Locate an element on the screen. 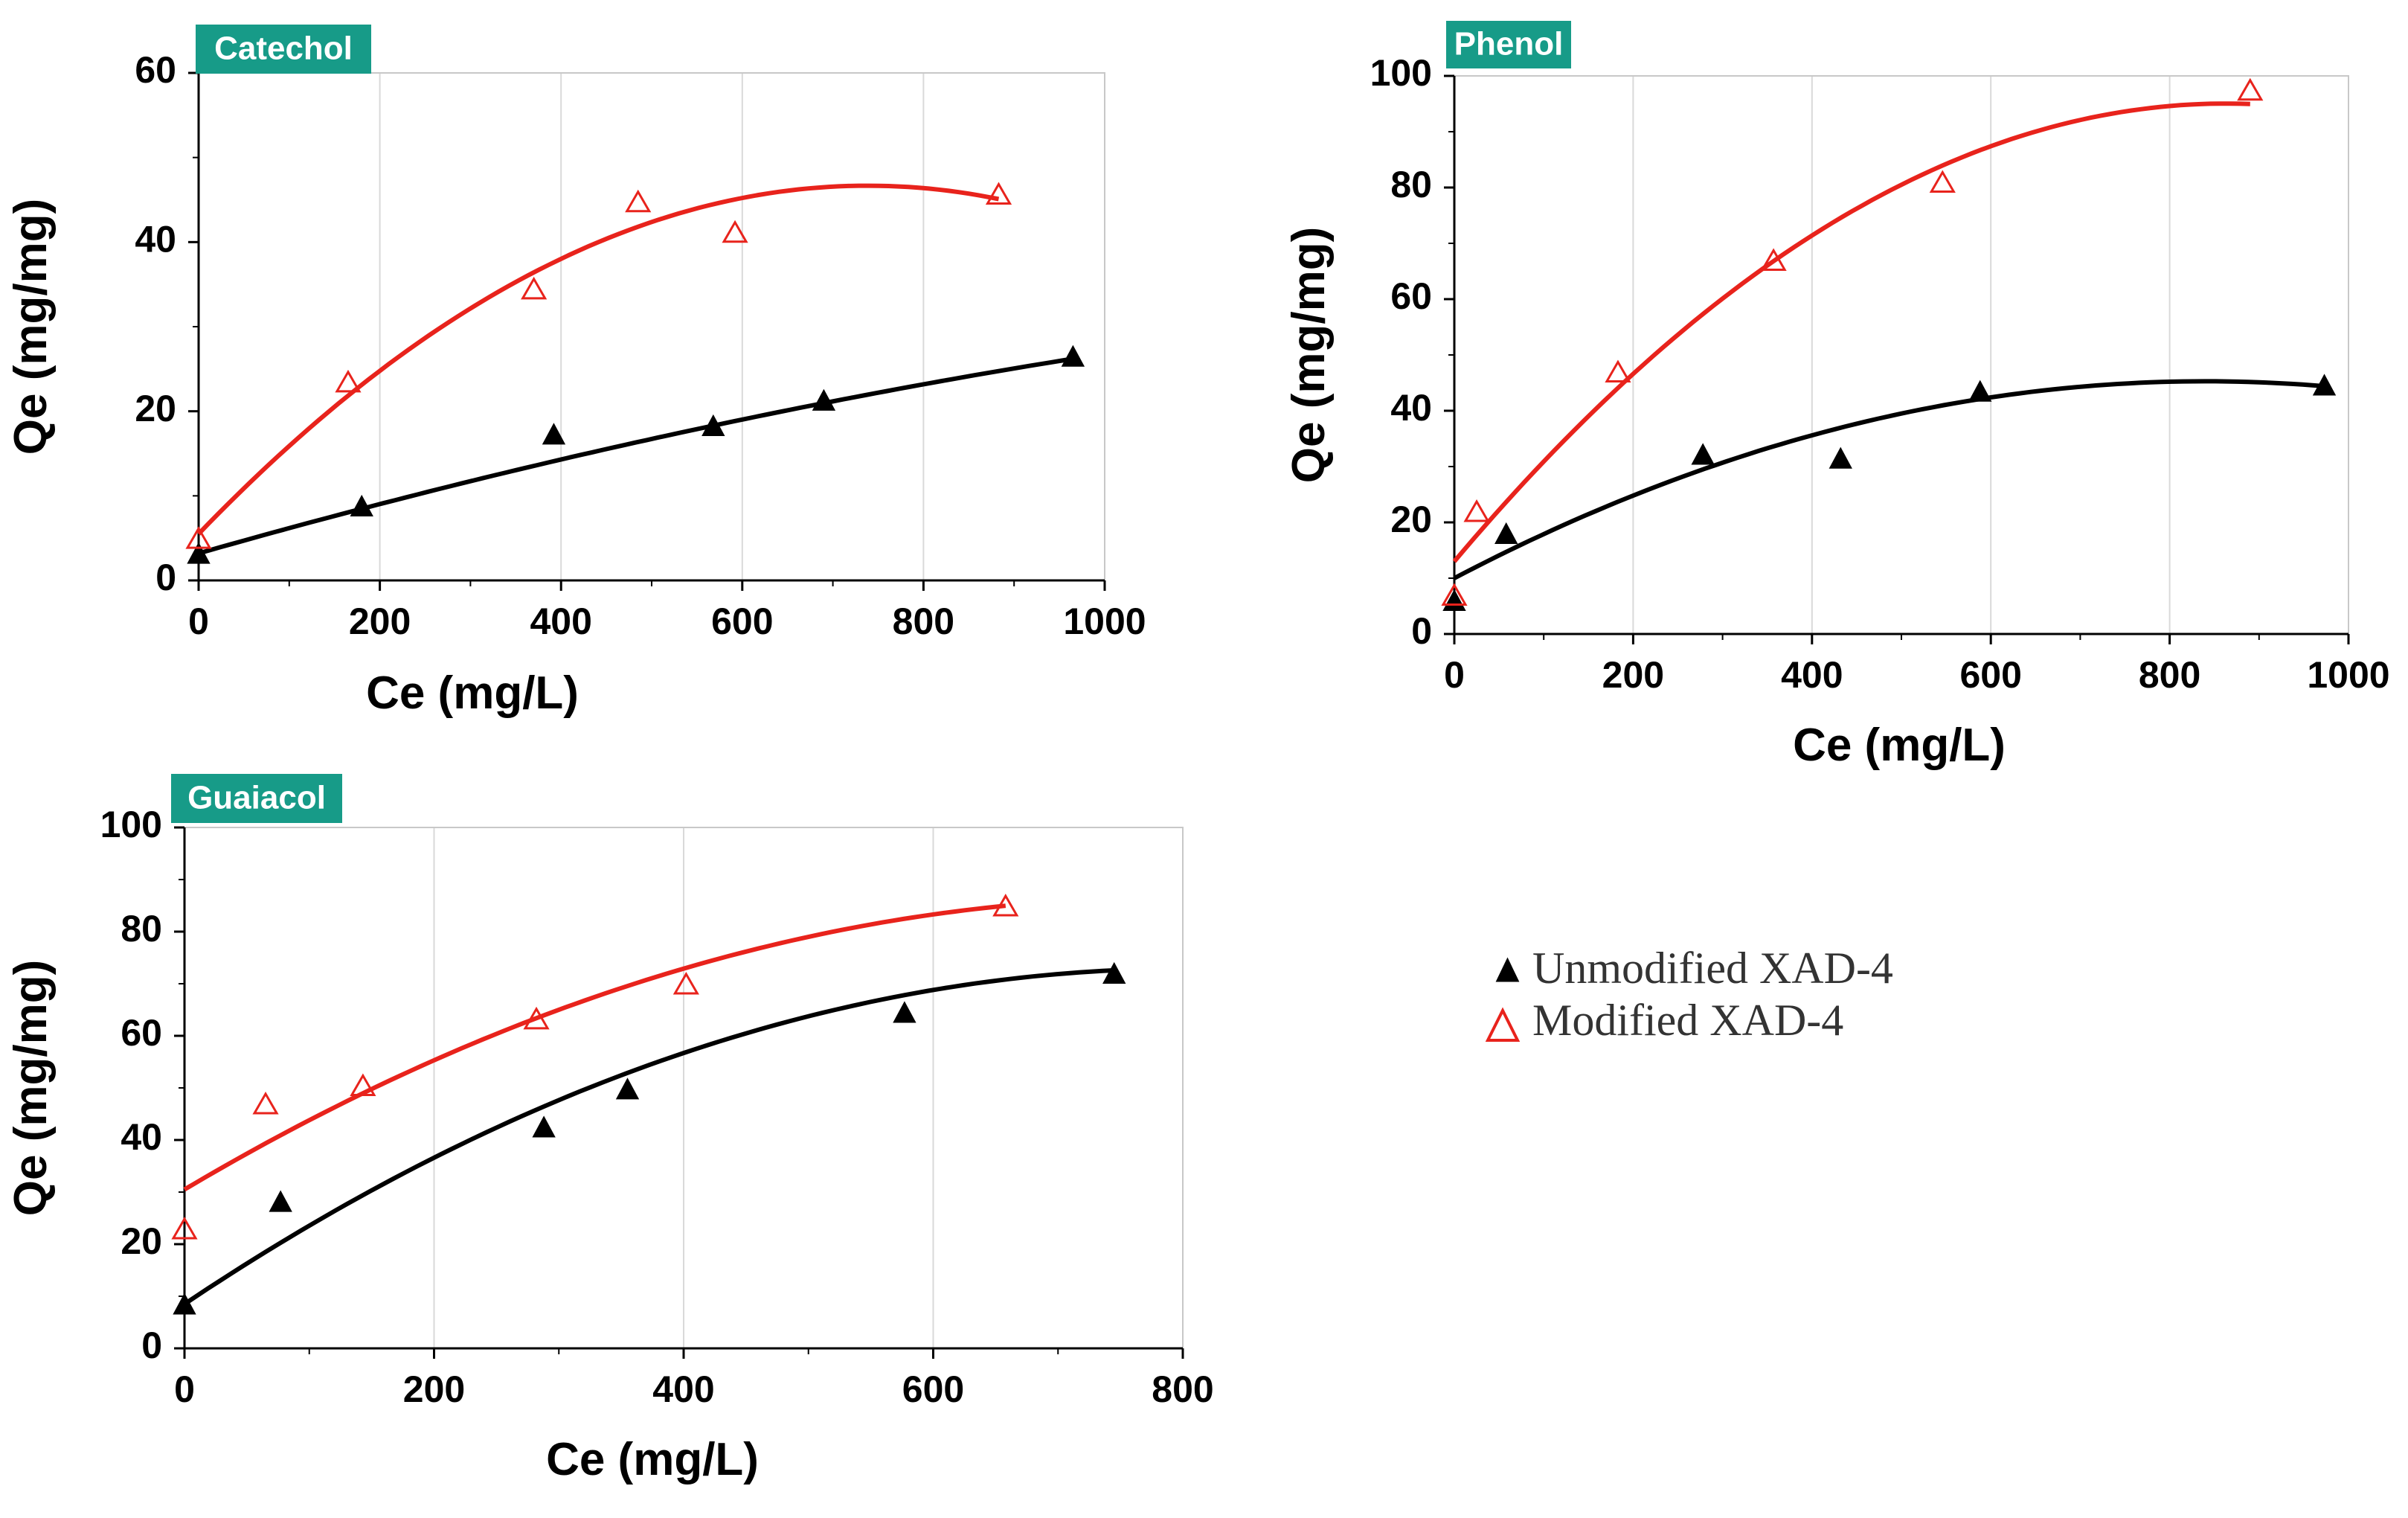 The image size is (2408, 1518). guaiacol-panel-label-box is located at coordinates (256, 799).